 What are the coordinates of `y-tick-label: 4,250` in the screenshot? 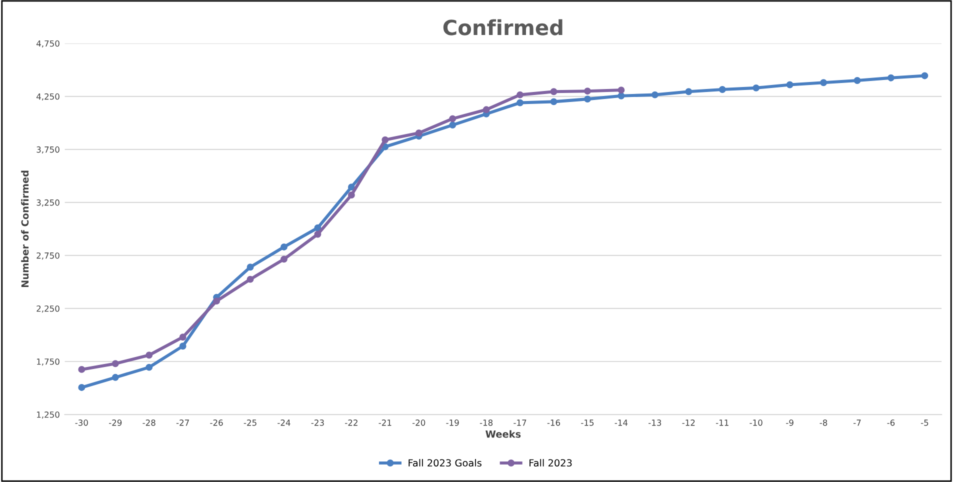 It's located at (48, 97).